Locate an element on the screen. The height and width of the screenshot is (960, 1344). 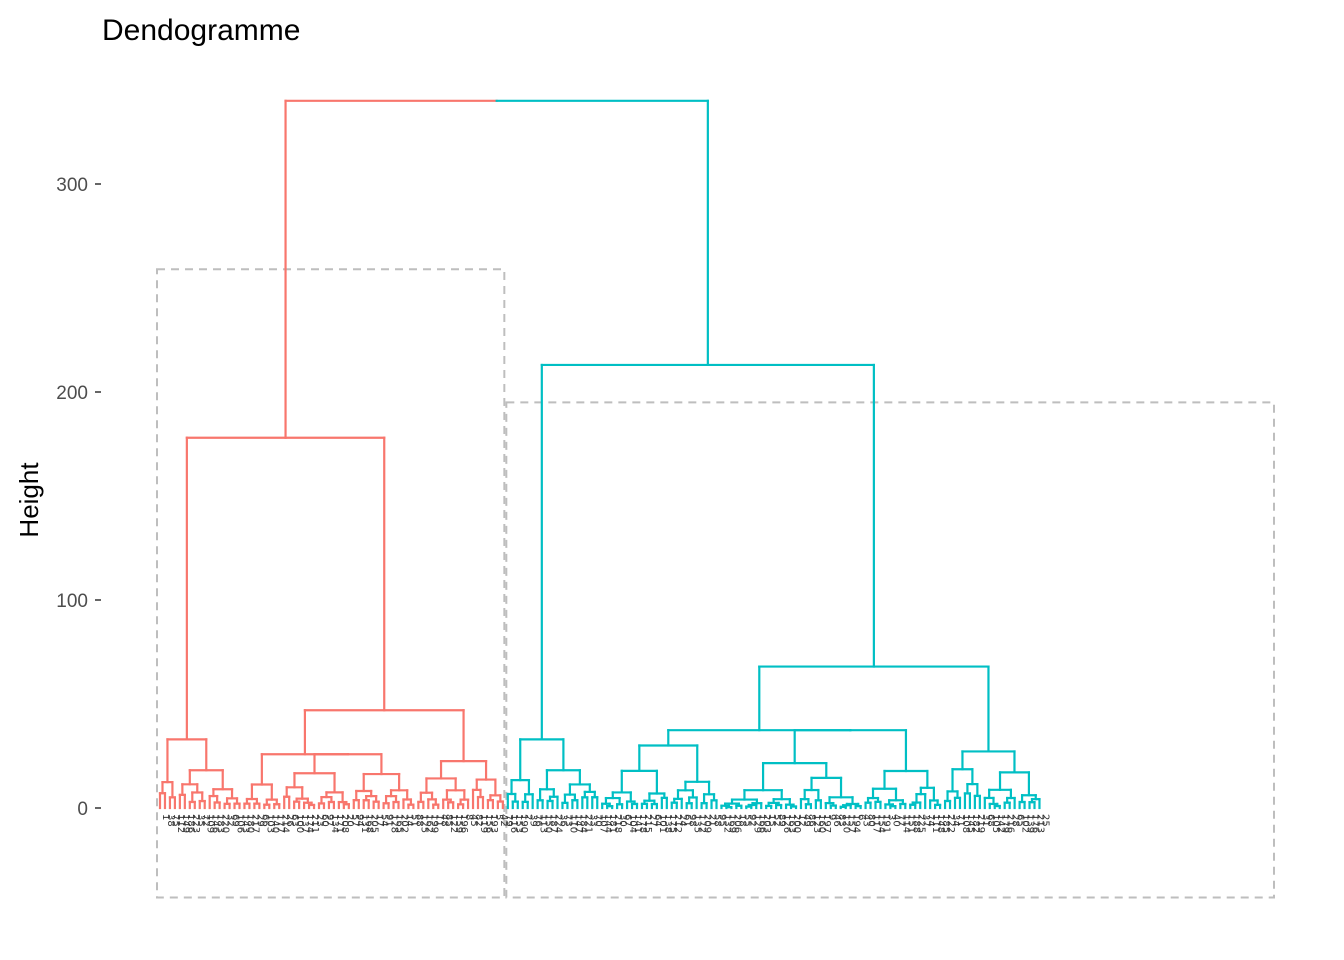
leaf-label: 33 is located at coordinates (592, 820).